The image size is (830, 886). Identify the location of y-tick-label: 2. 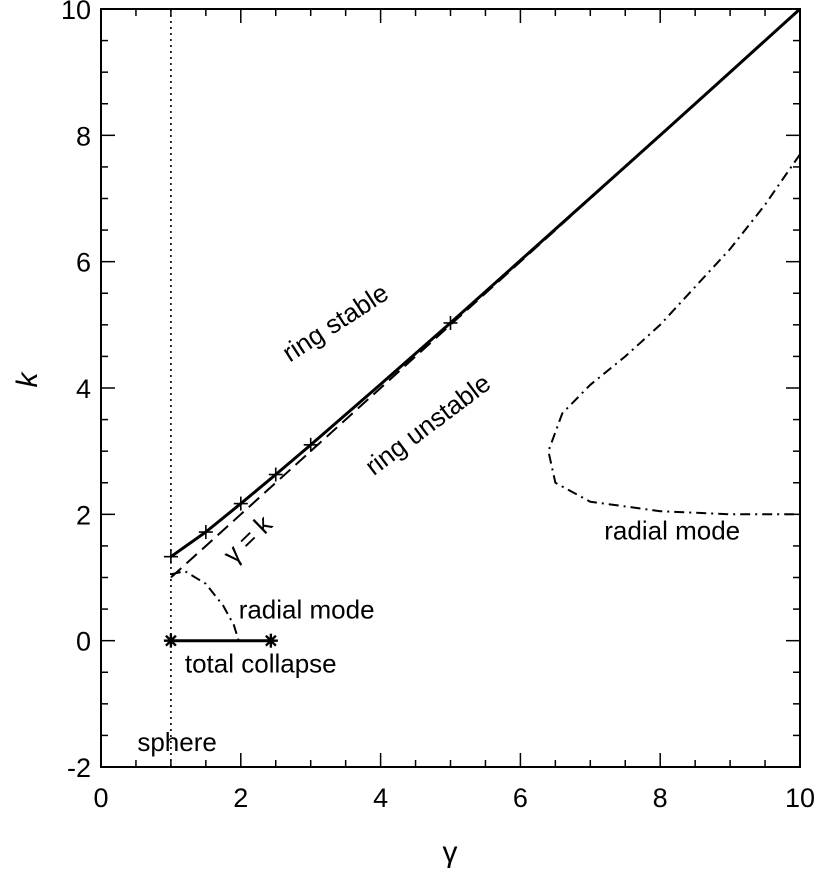
(83, 515).